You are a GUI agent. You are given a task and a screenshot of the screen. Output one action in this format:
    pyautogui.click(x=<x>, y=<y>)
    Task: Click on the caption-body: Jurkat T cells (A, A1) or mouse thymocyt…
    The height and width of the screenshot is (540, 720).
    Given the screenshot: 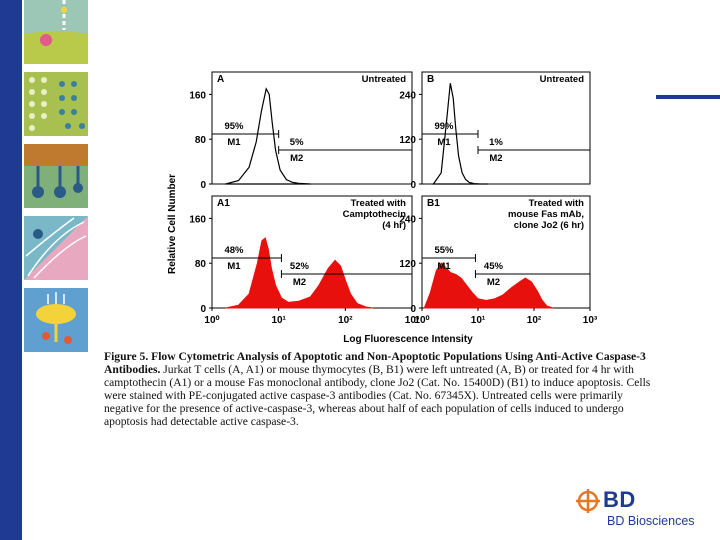 What is the action you would take?
    pyautogui.click(x=377, y=395)
    